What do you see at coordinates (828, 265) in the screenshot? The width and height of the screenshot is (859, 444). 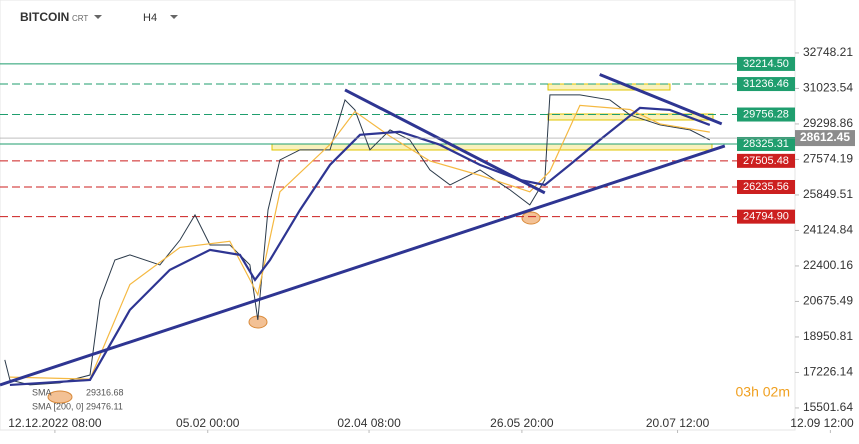 I see `y-tick-label: 22400.16` at bounding box center [828, 265].